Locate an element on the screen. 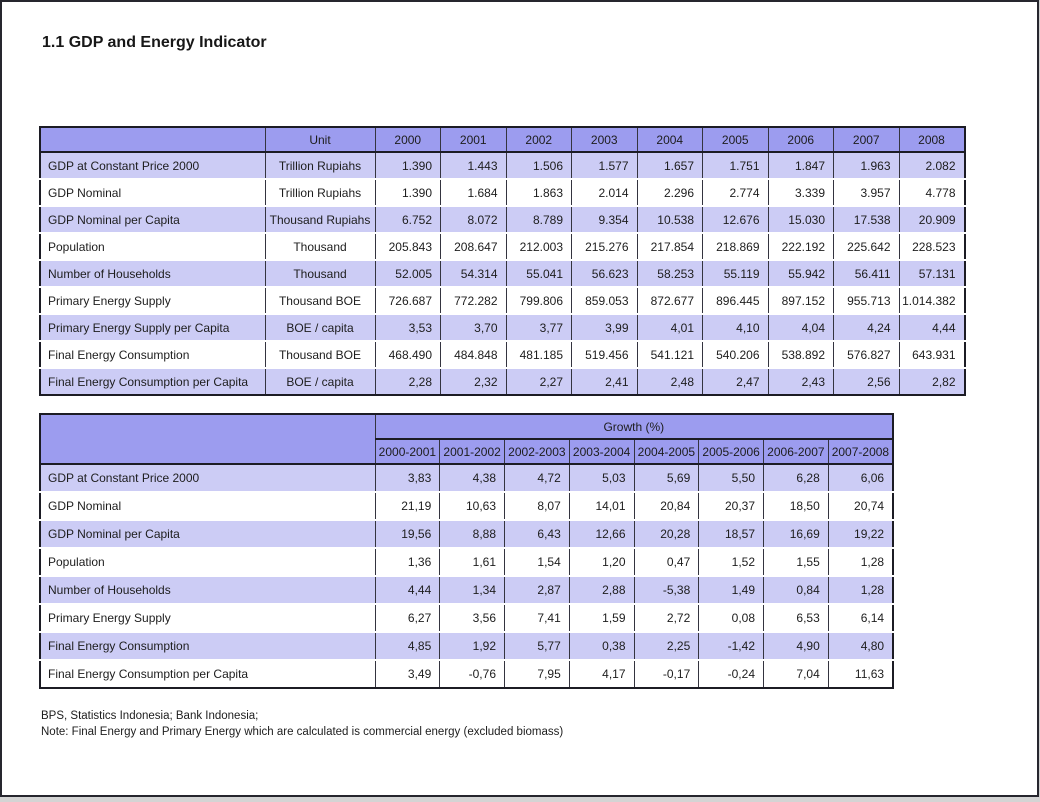 This screenshot has height=802, width=1040. growth-value-cell: 16,69 is located at coordinates (796, 533).